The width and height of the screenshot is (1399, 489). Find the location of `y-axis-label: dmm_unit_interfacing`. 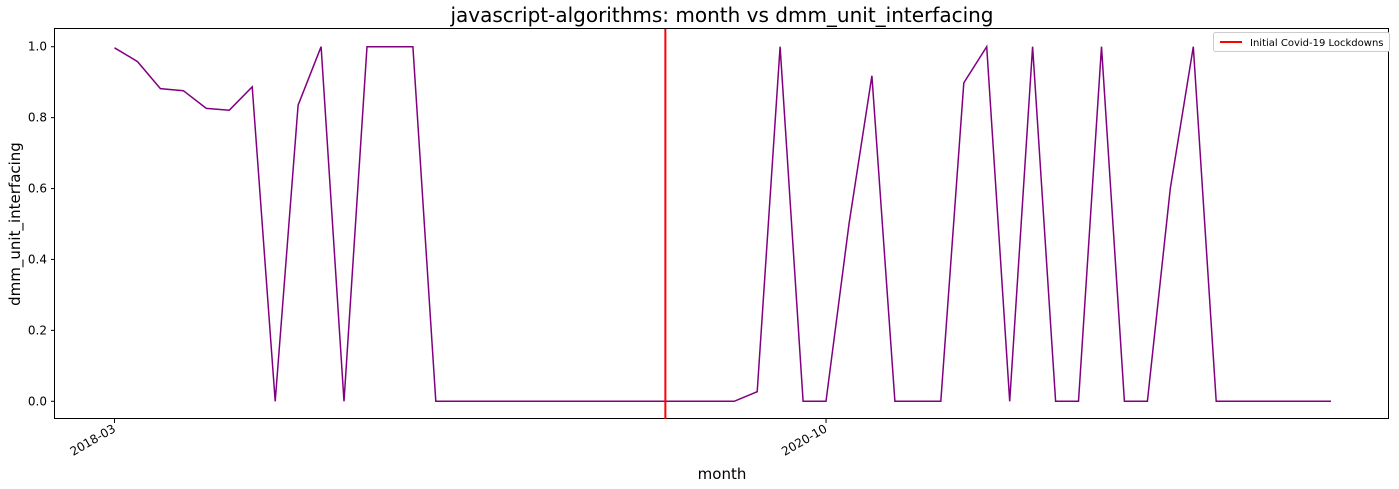

y-axis-label: dmm_unit_interfacing is located at coordinates (15, 224).